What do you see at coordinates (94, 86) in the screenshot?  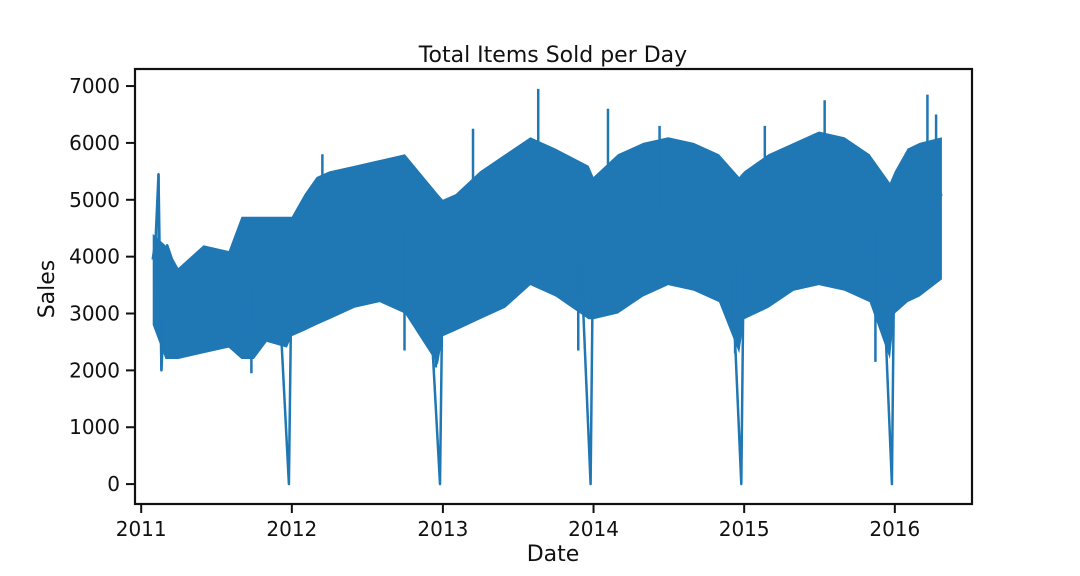 I see `y-tick-label: 7000` at bounding box center [94, 86].